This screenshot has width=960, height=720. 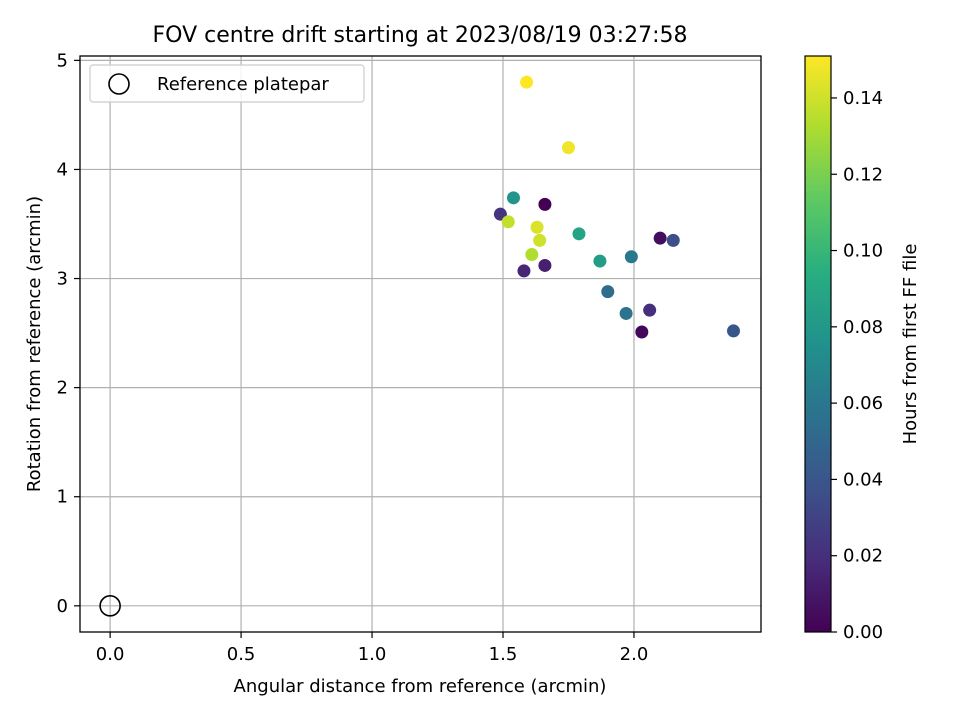 What do you see at coordinates (110, 654) in the screenshot?
I see `x-tick-label: 0.0` at bounding box center [110, 654].